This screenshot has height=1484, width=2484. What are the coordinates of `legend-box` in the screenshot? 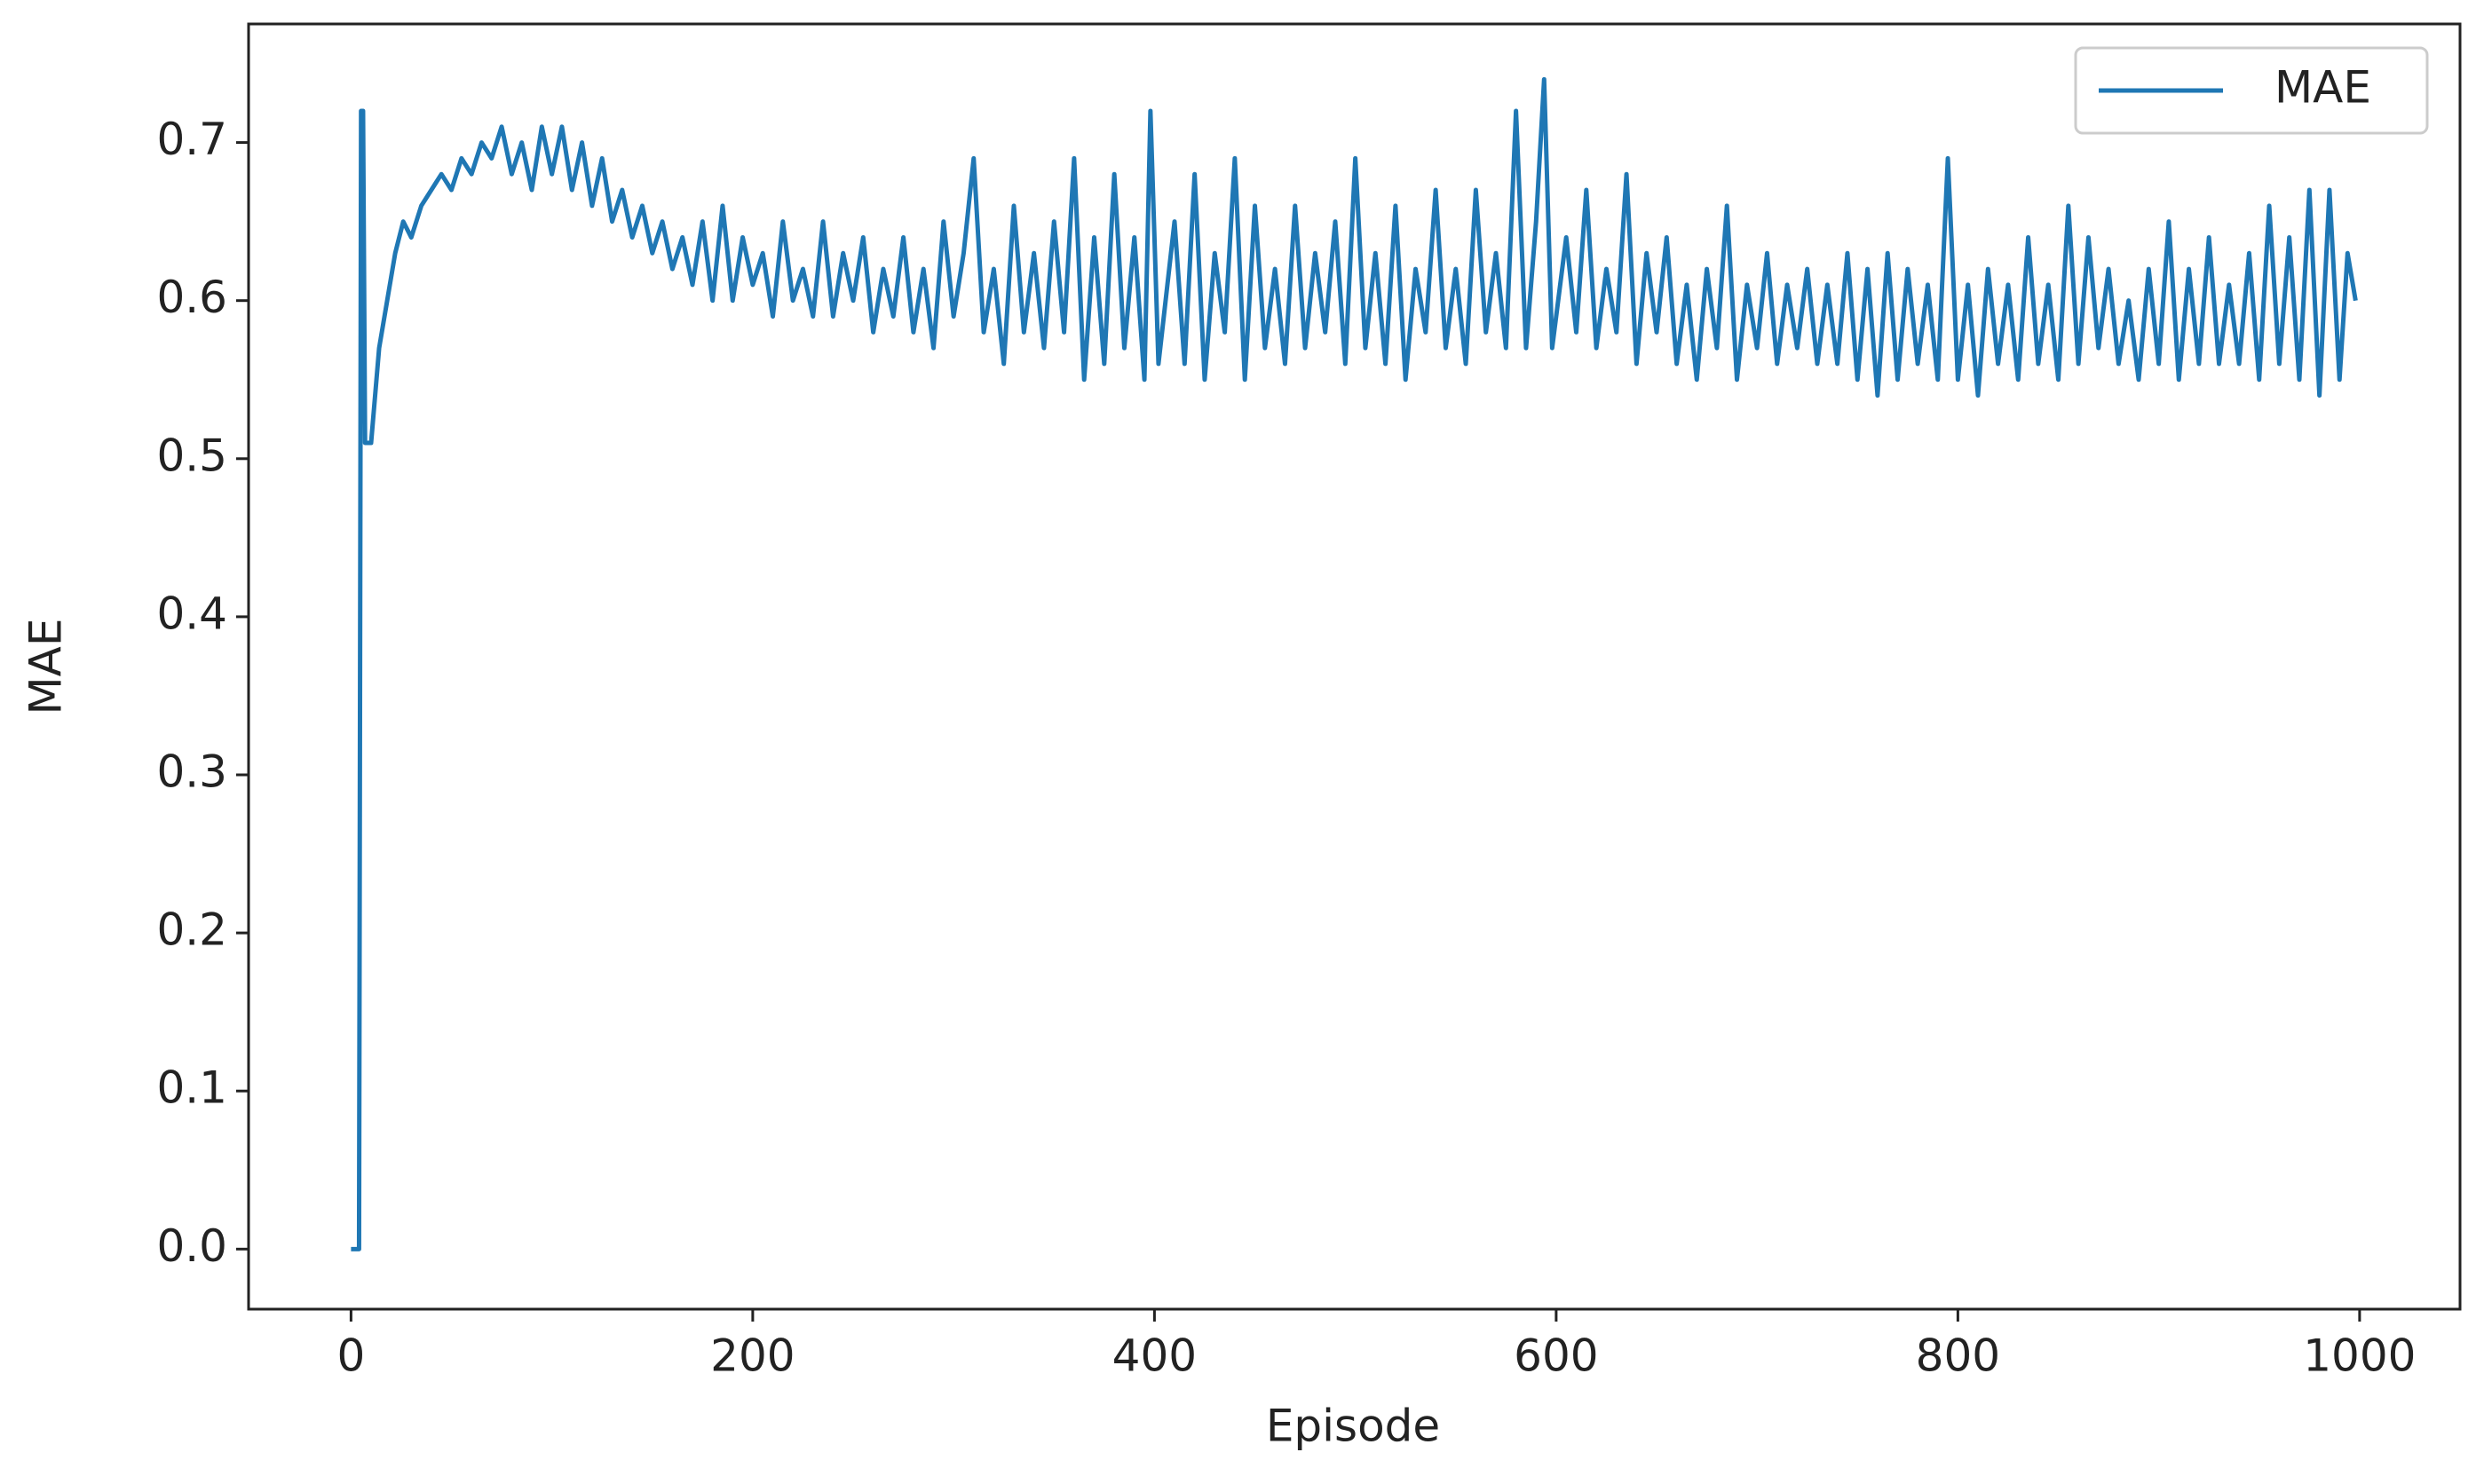 It's located at (2251, 91).